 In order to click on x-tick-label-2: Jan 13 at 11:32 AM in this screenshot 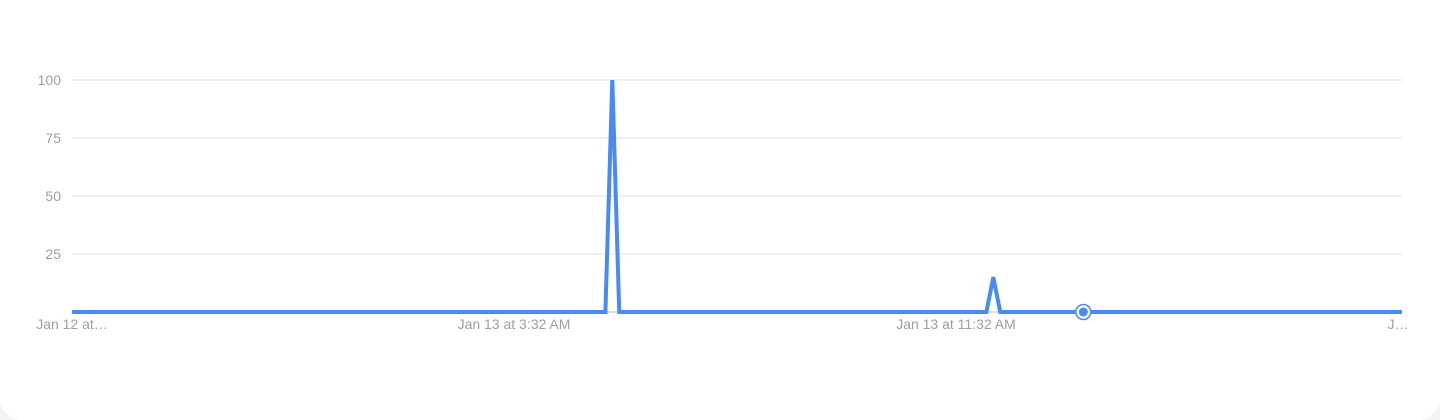, I will do `click(956, 324)`.